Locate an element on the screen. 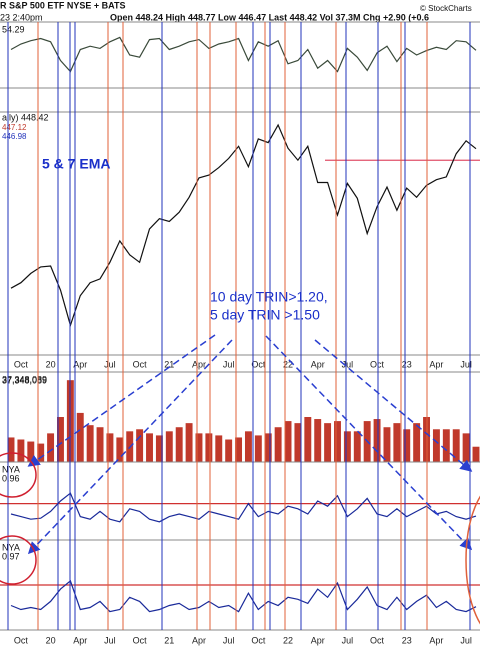 The height and width of the screenshot is (650, 480). legend-value: 0.96 is located at coordinates (11, 478).